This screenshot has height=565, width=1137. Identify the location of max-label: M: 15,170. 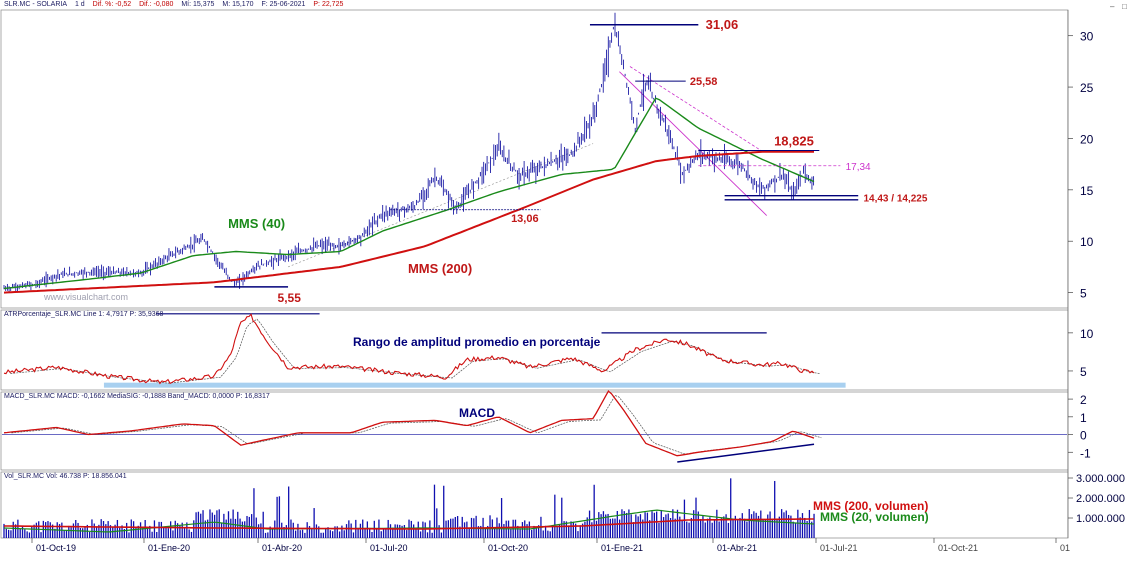
(238, 4).